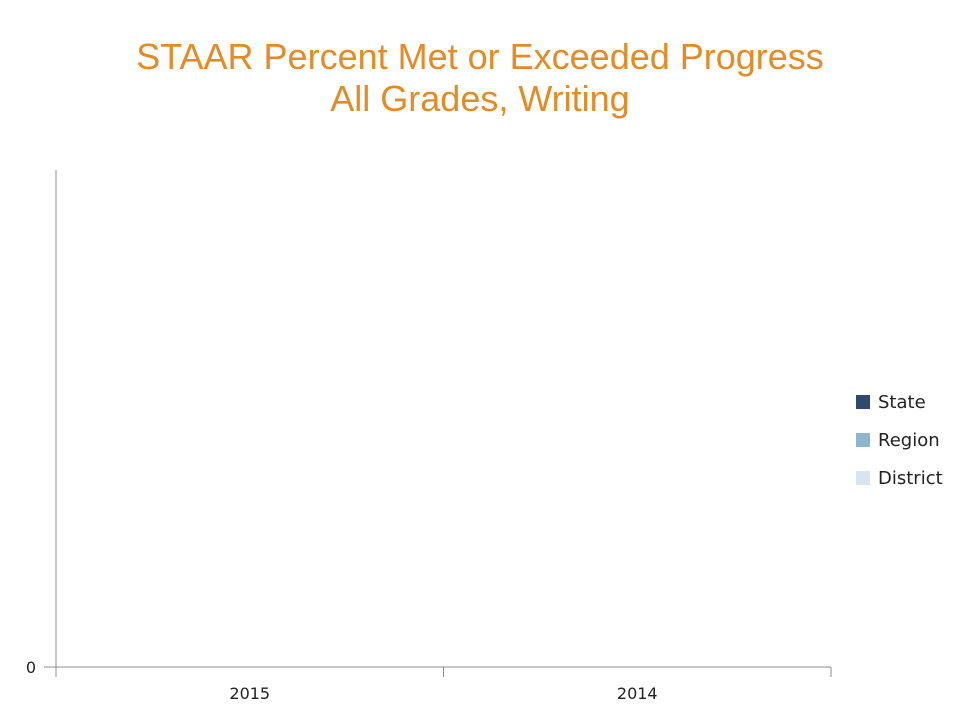  I want to click on legend-label: District, so click(910, 478).